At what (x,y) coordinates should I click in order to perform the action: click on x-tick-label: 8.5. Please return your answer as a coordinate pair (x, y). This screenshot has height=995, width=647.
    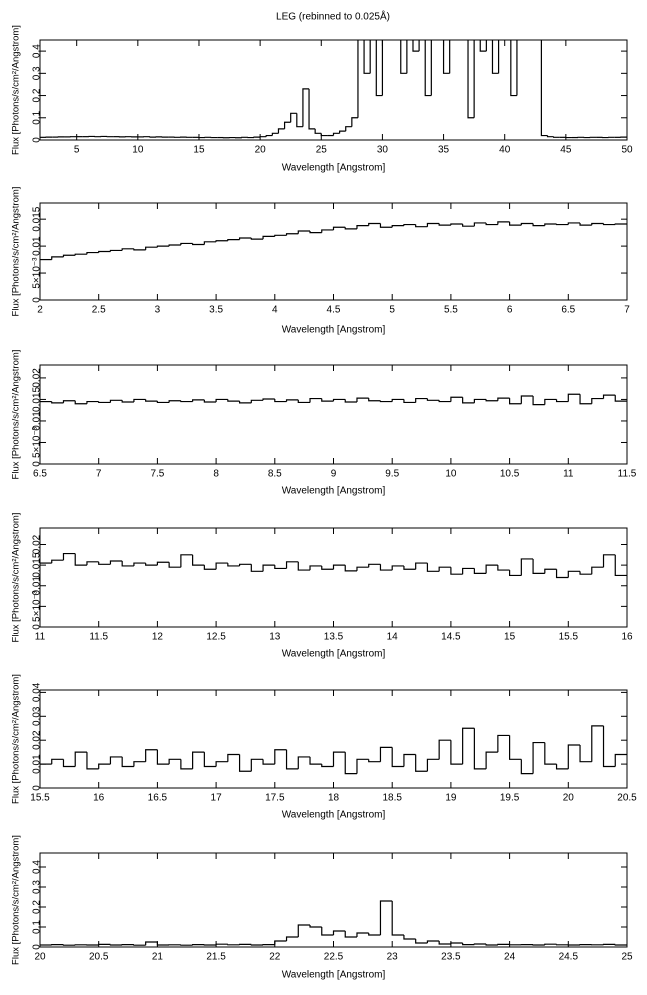
    Looking at the image, I should click on (275, 474).